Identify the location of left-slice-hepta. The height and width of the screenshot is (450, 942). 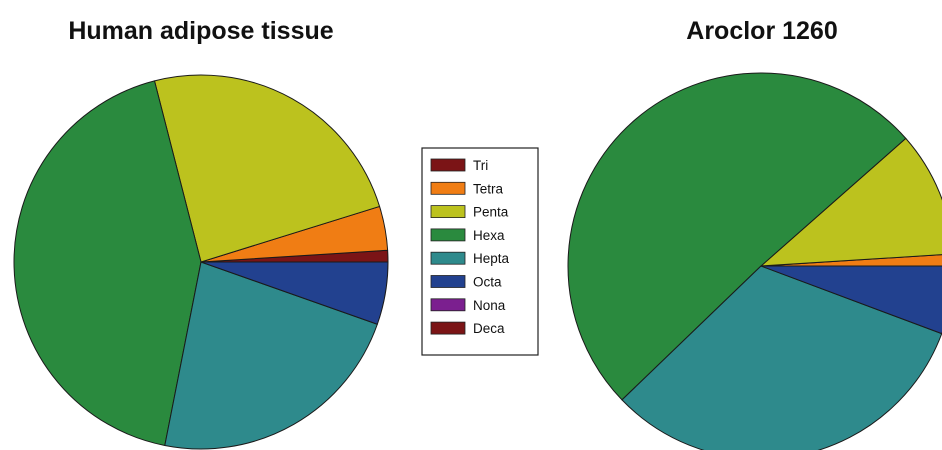
(271, 355).